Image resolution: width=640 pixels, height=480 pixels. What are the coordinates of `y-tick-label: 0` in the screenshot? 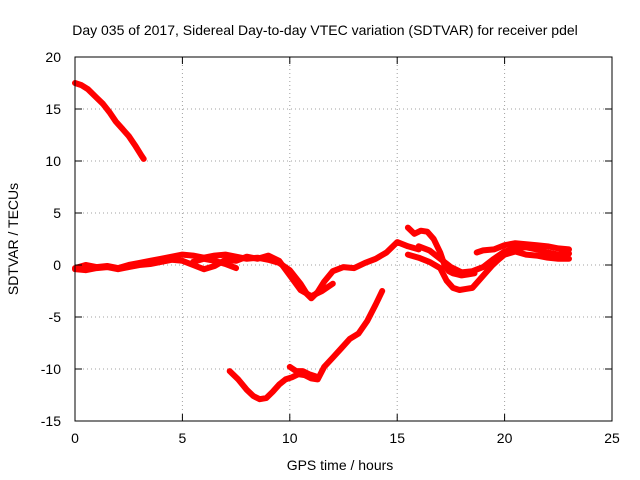 It's located at (57, 265).